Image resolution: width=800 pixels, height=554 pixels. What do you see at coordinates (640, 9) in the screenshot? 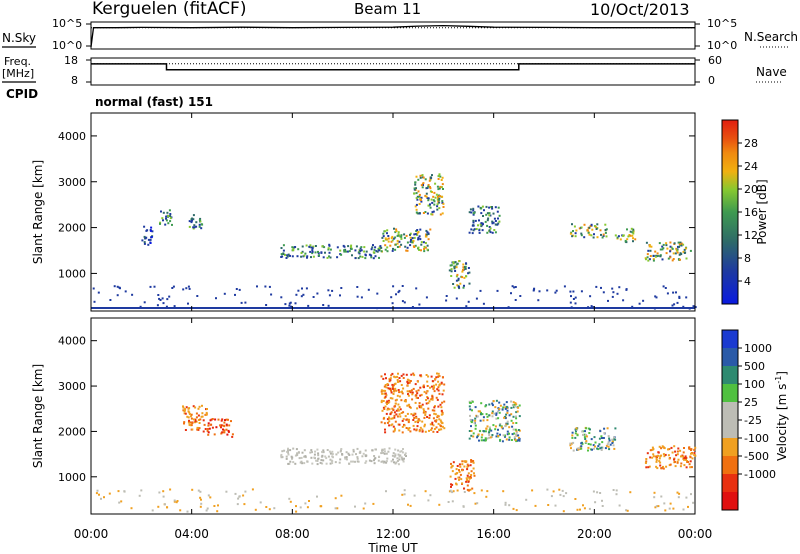
I see `date-title: 10/Oct/2013` at bounding box center [640, 9].